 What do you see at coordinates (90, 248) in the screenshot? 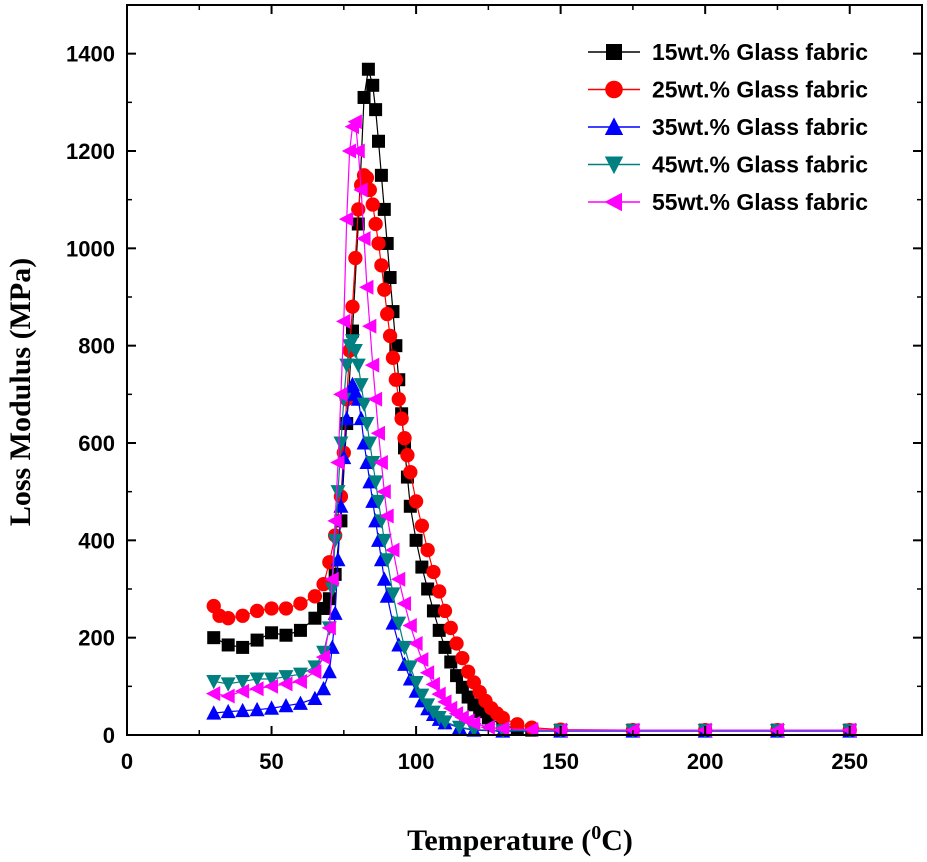
I see `y-tick-label: 1000` at bounding box center [90, 248].